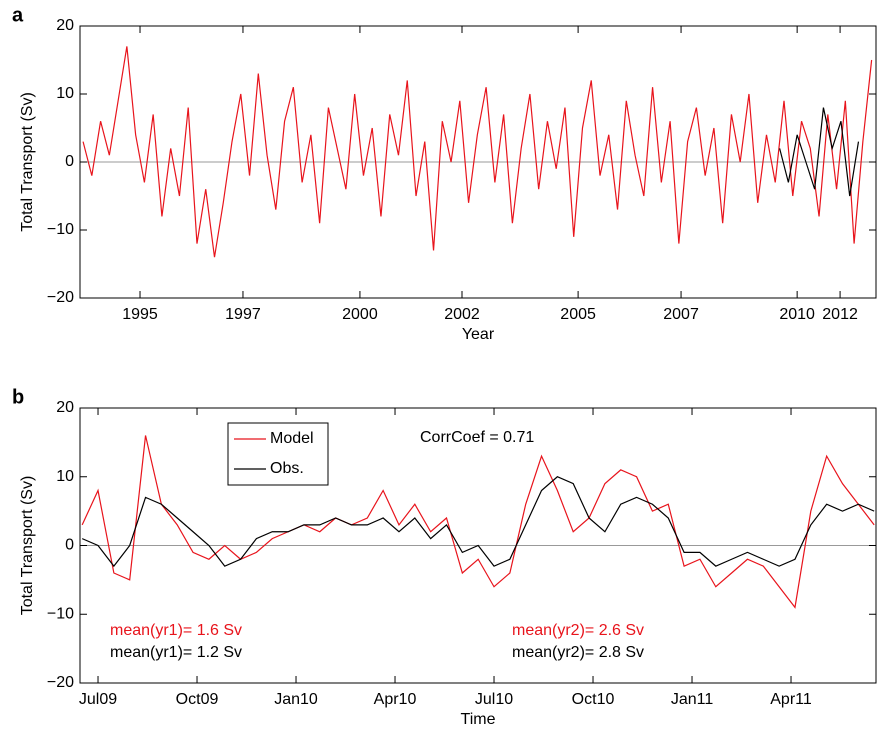  Describe the element at coordinates (296, 699) in the screenshot. I see `x-tick-label: Jan10` at that location.